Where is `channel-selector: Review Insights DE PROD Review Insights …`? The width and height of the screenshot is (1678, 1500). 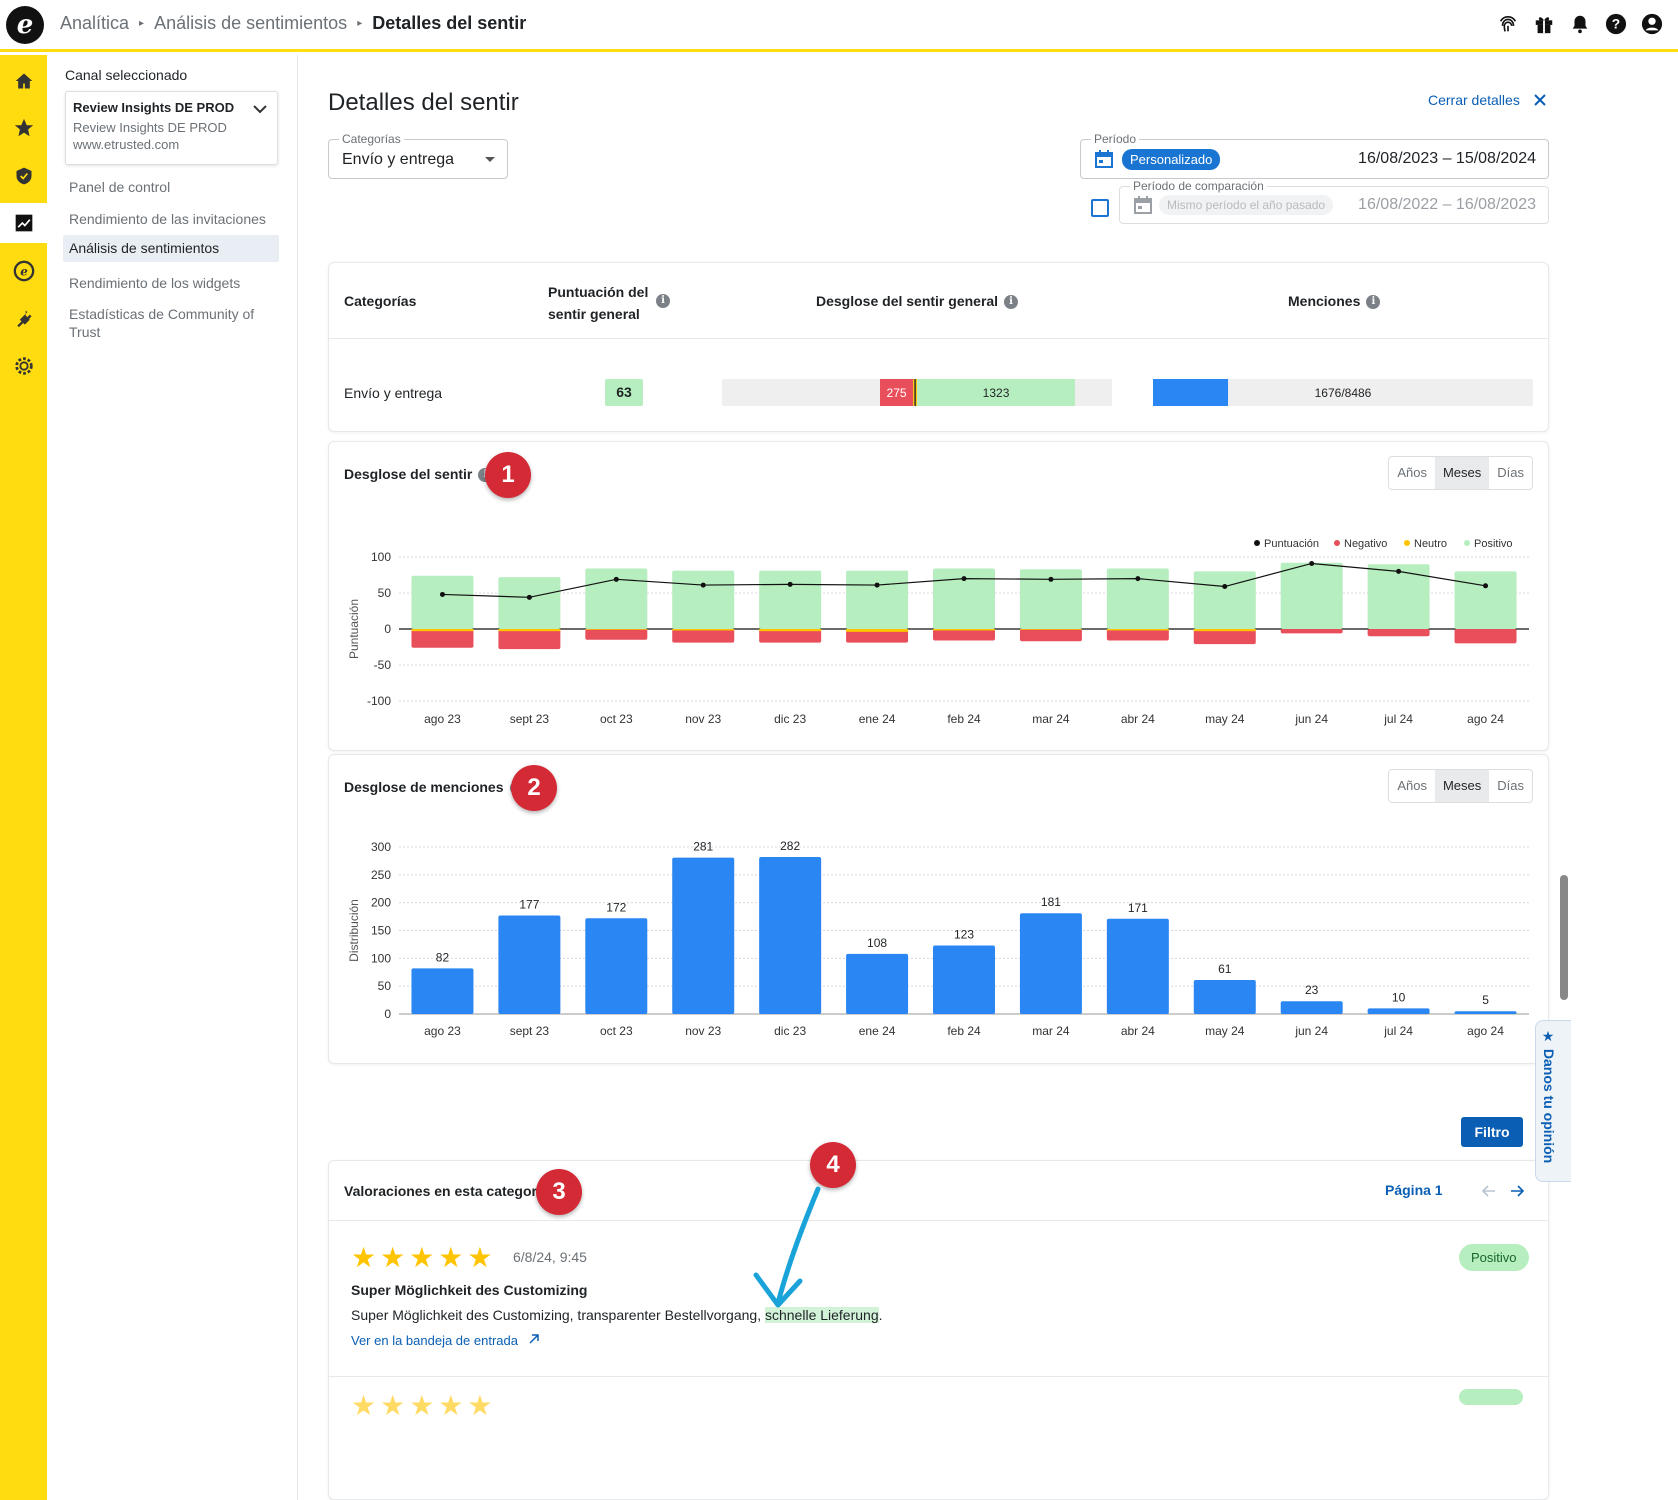 channel-selector: Review Insights DE PROD Review Insights … is located at coordinates (171, 128).